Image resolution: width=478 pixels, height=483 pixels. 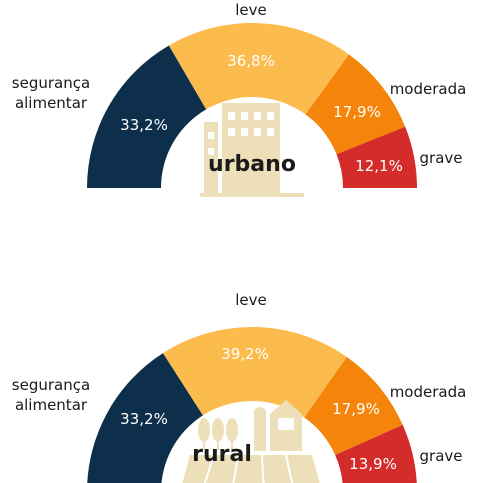 What do you see at coordinates (51, 103) in the screenshot?
I see `category-label-urbano-seguranca-line2: alimentar` at bounding box center [51, 103].